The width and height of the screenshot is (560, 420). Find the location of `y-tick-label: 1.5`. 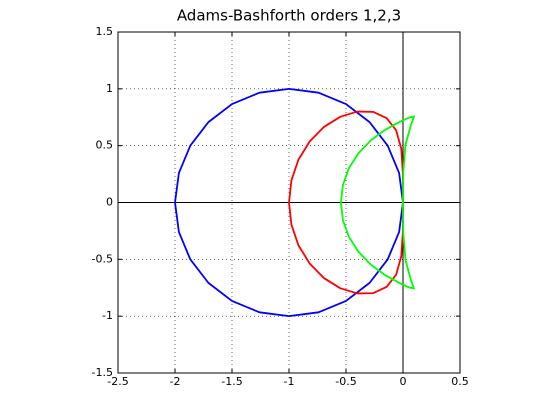

y-tick-label: 1.5 is located at coordinates (105, 31).